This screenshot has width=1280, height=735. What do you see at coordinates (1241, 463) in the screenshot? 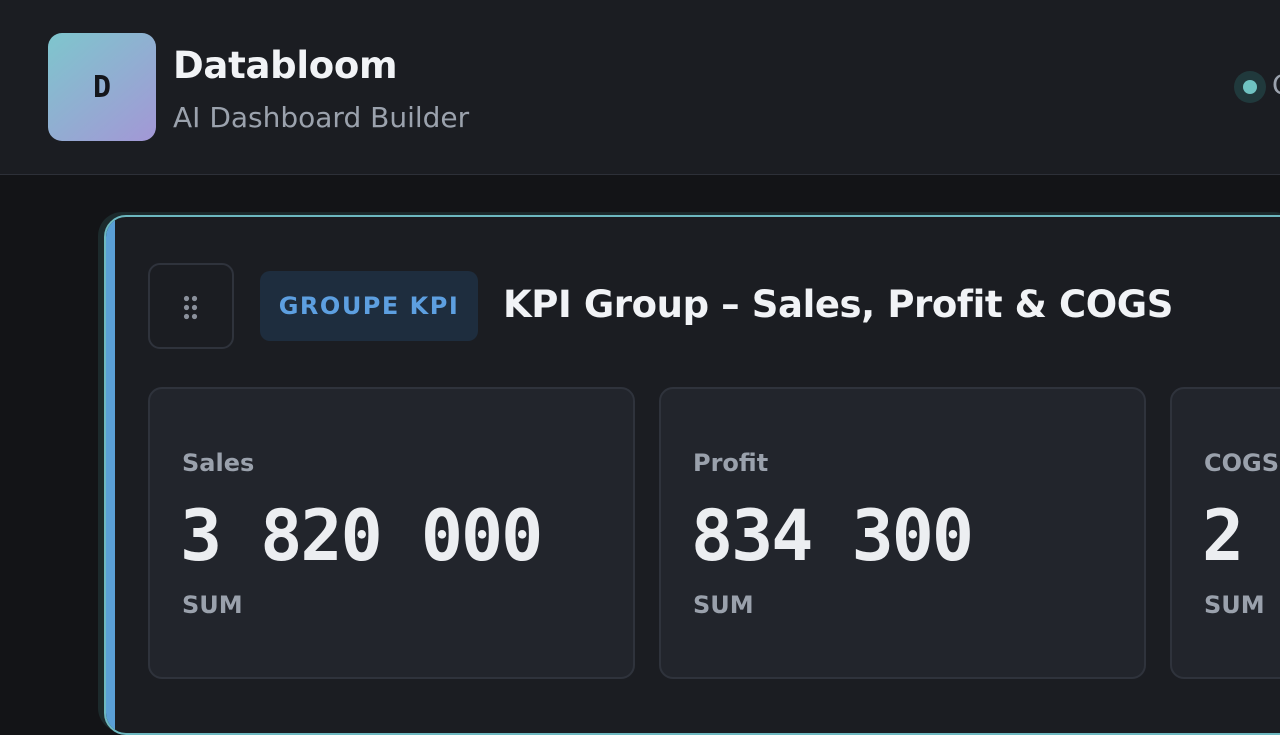
I see `kpi-label: COGS` at bounding box center [1241, 463].